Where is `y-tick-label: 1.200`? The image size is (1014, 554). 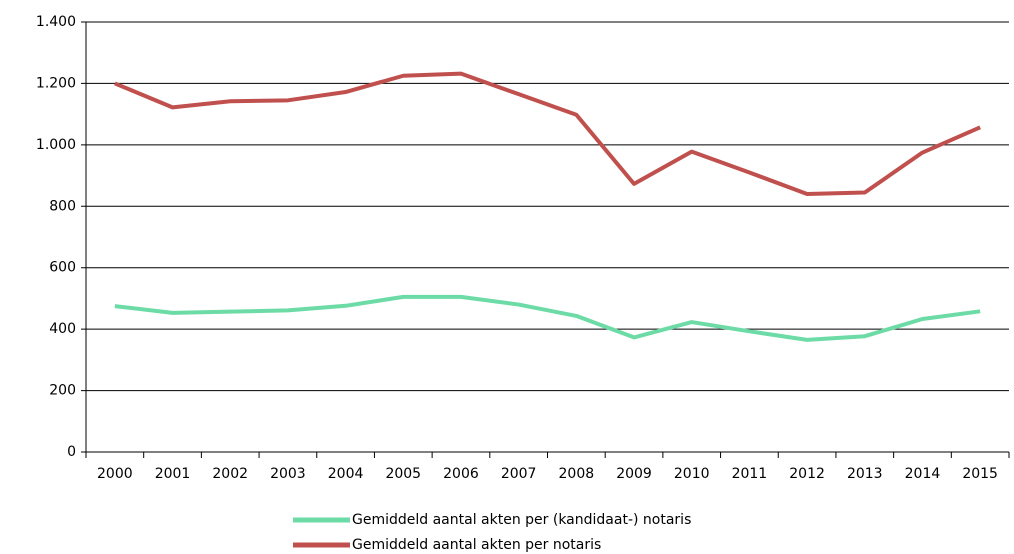
y-tick-label: 1.200 is located at coordinates (56, 83).